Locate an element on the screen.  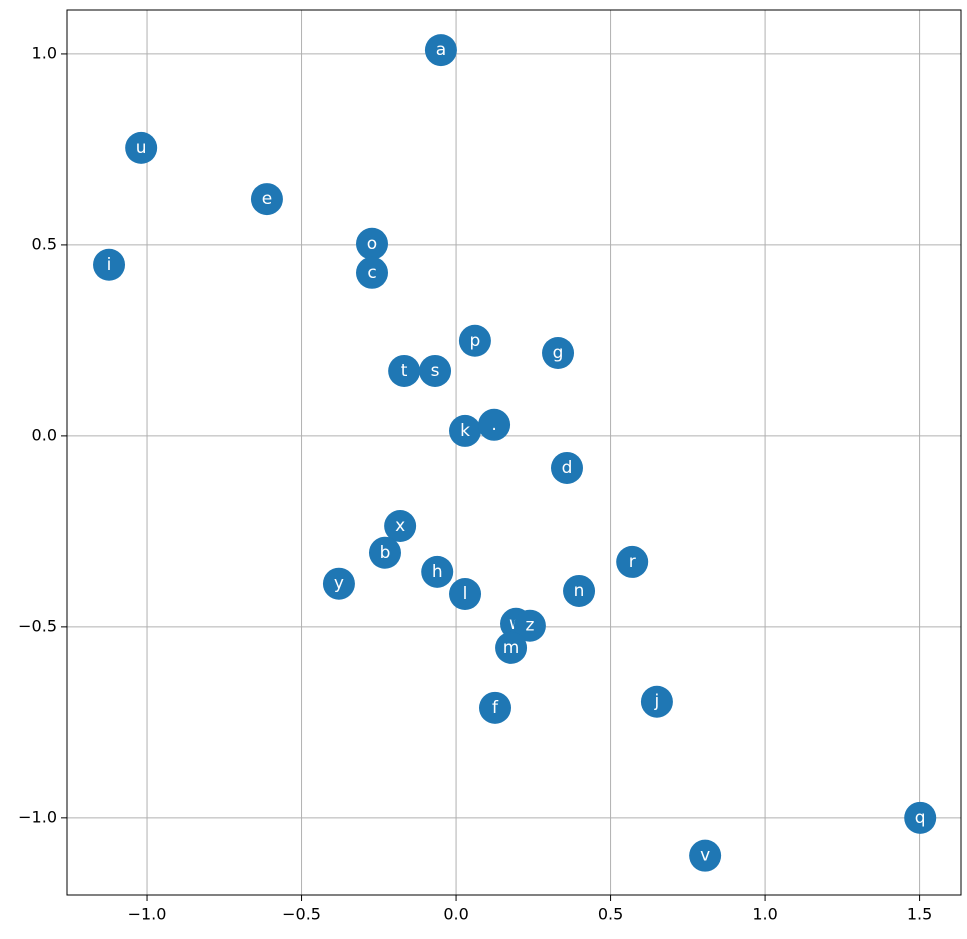
point-label: k is located at coordinates (465, 431).